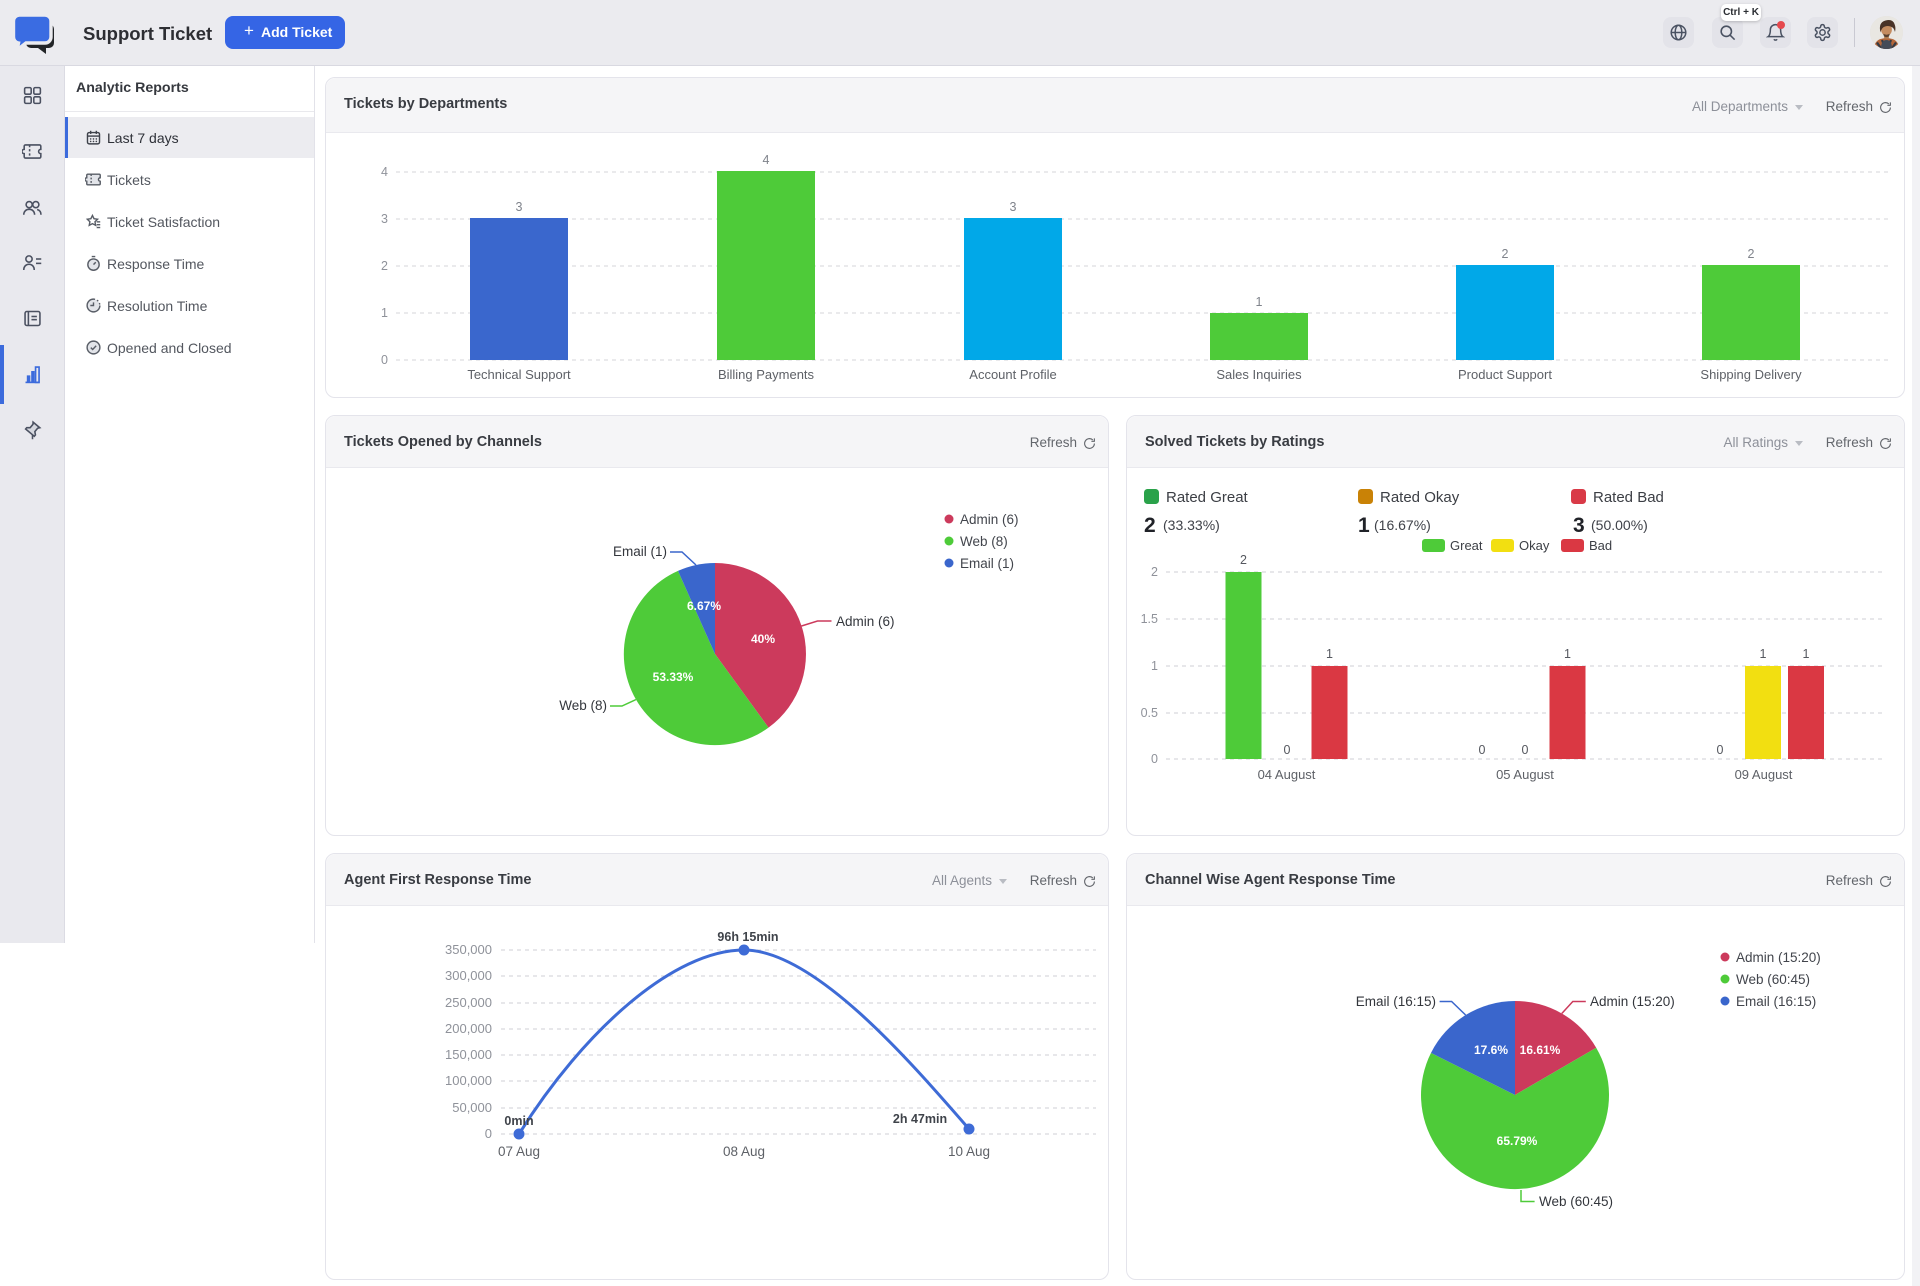  Describe the element at coordinates (1259, 374) in the screenshot. I see `svg-text: Sales Inquiries` at that location.